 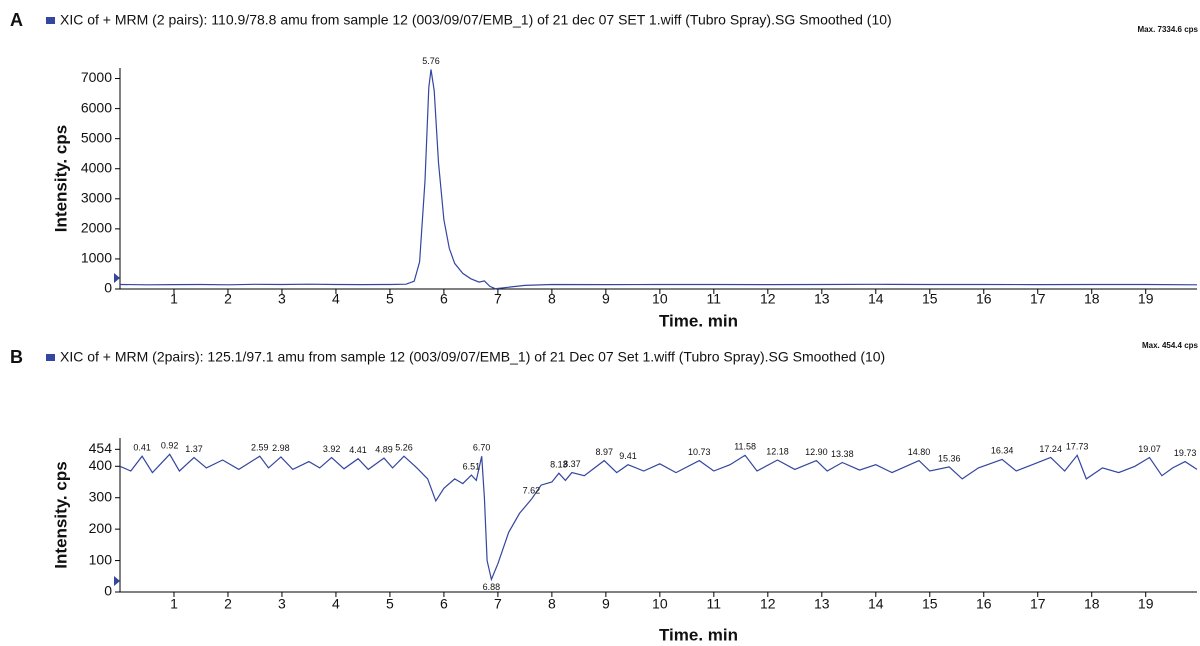 What do you see at coordinates (1168, 29) in the screenshot?
I see `max-label: Max. 7334.6 cps` at bounding box center [1168, 29].